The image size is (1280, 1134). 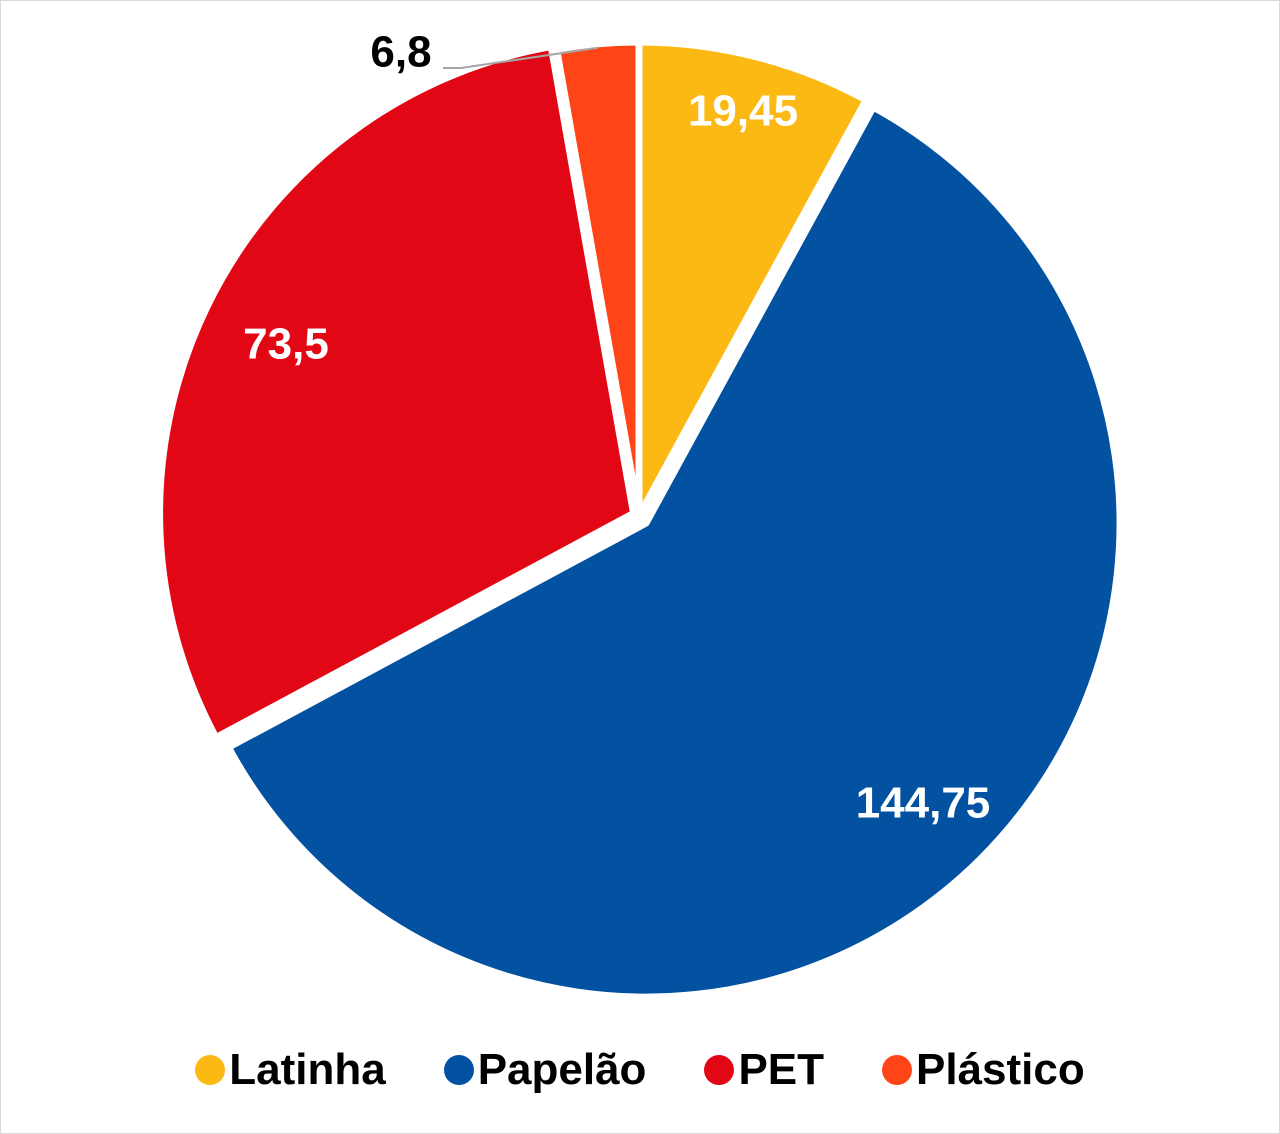 I want to click on data-label-pet: 73,5, so click(x=286, y=344).